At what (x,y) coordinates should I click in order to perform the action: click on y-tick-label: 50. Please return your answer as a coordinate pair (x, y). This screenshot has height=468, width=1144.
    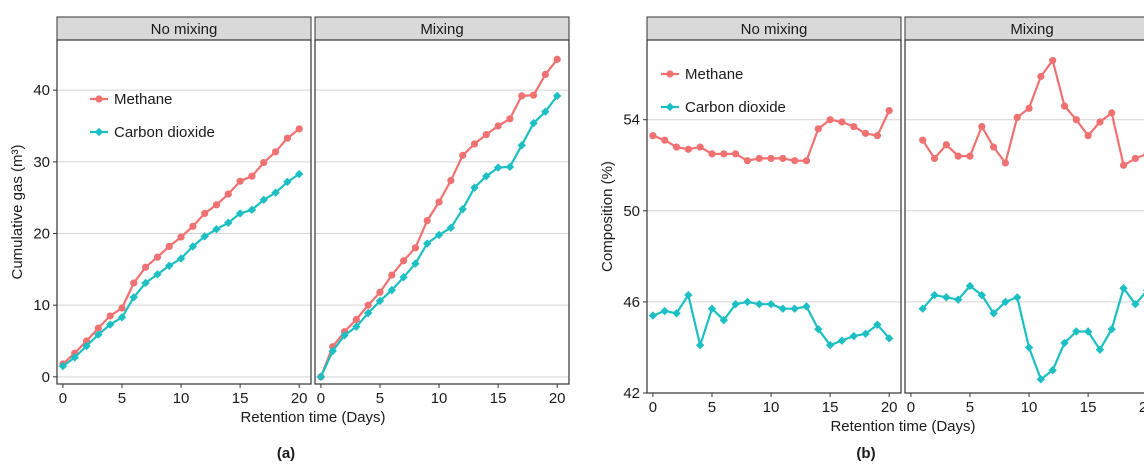
    Looking at the image, I should click on (631, 211).